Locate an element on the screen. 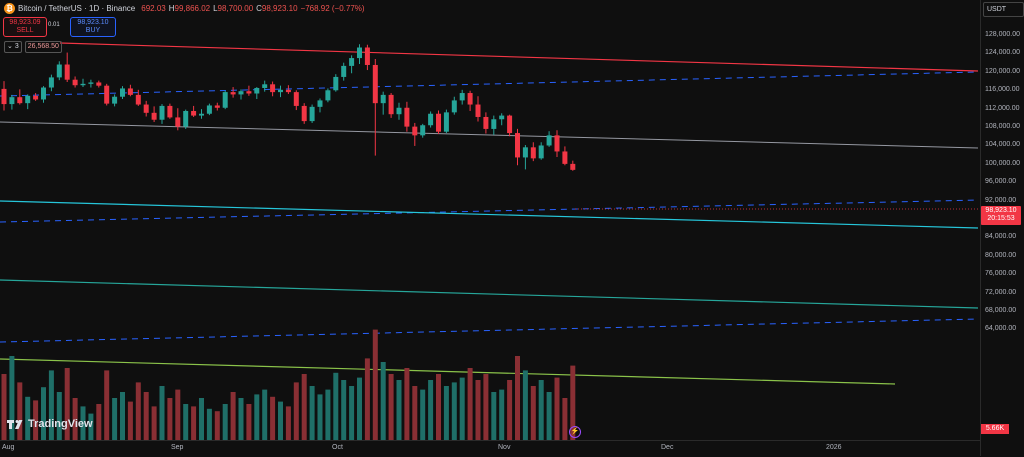 The image size is (1024, 457). blue-dashed-mid-line is located at coordinates (489, 211).